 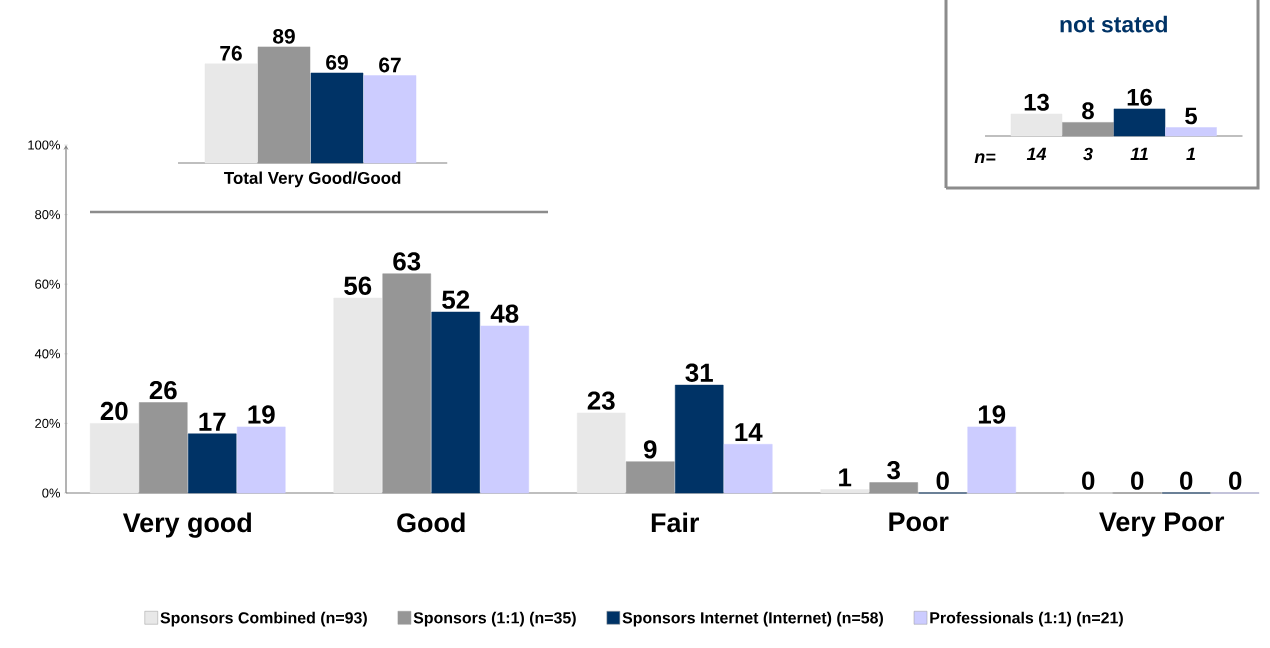 What do you see at coordinates (1162, 524) in the screenshot?
I see `x-tick-label: Very Poor` at bounding box center [1162, 524].